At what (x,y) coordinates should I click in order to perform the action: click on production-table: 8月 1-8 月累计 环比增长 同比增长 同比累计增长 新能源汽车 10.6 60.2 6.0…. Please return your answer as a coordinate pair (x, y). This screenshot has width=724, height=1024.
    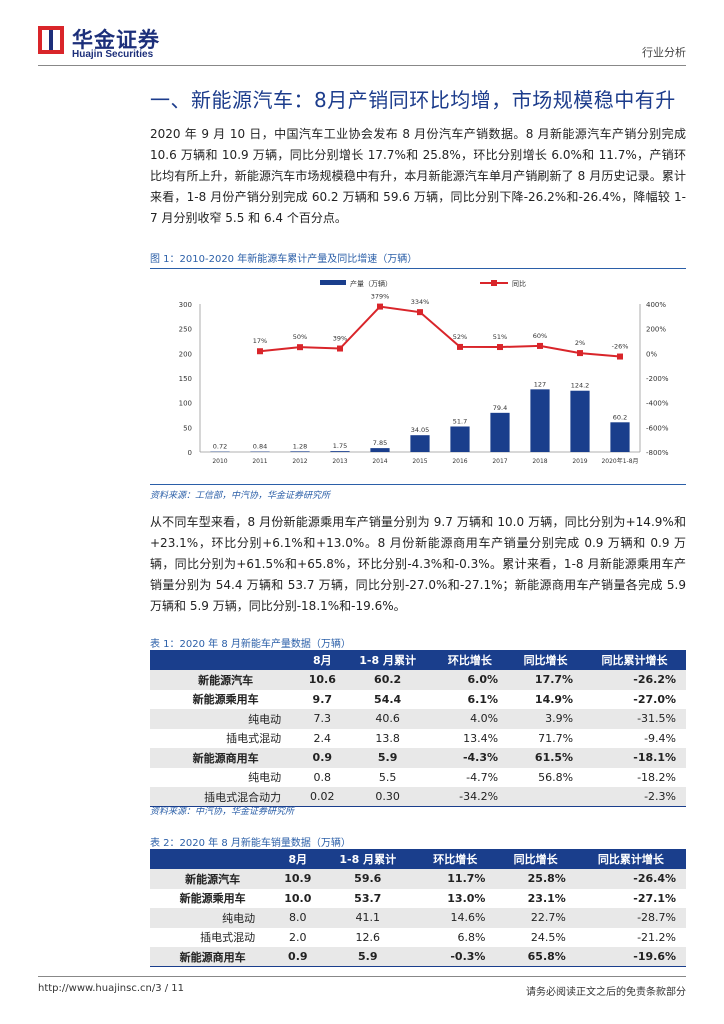
    Looking at the image, I should click on (418, 728).